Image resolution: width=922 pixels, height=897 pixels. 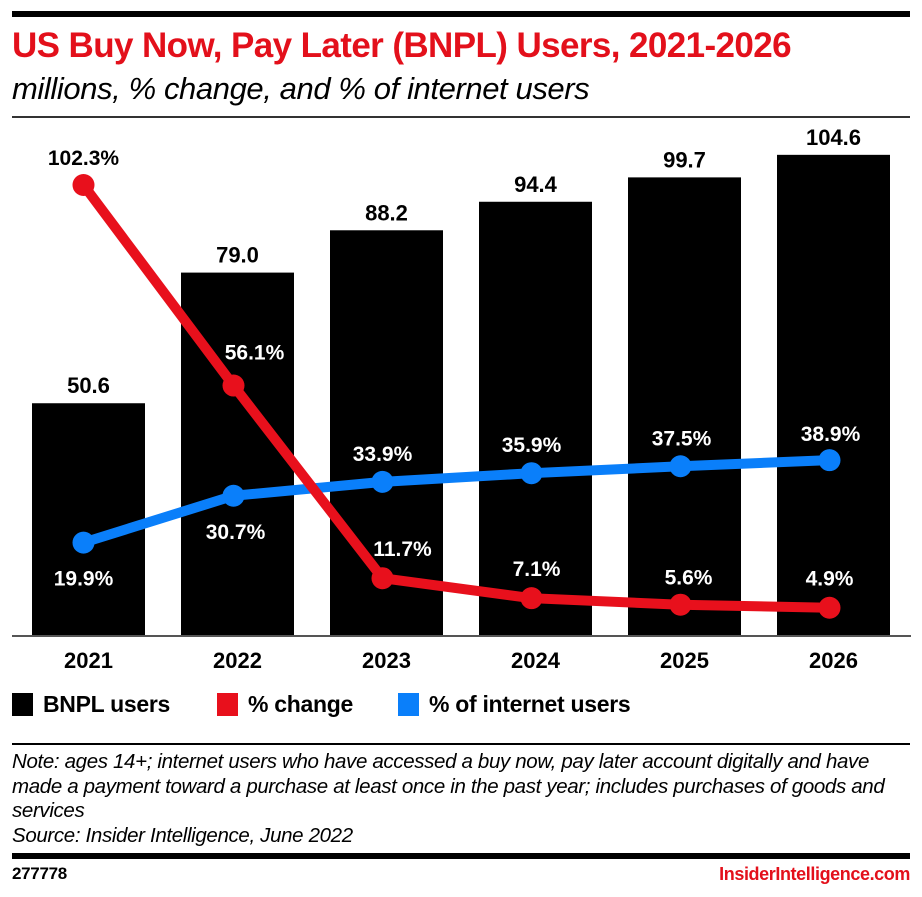 What do you see at coordinates (39, 873) in the screenshot?
I see `chart-id: 277778` at bounding box center [39, 873].